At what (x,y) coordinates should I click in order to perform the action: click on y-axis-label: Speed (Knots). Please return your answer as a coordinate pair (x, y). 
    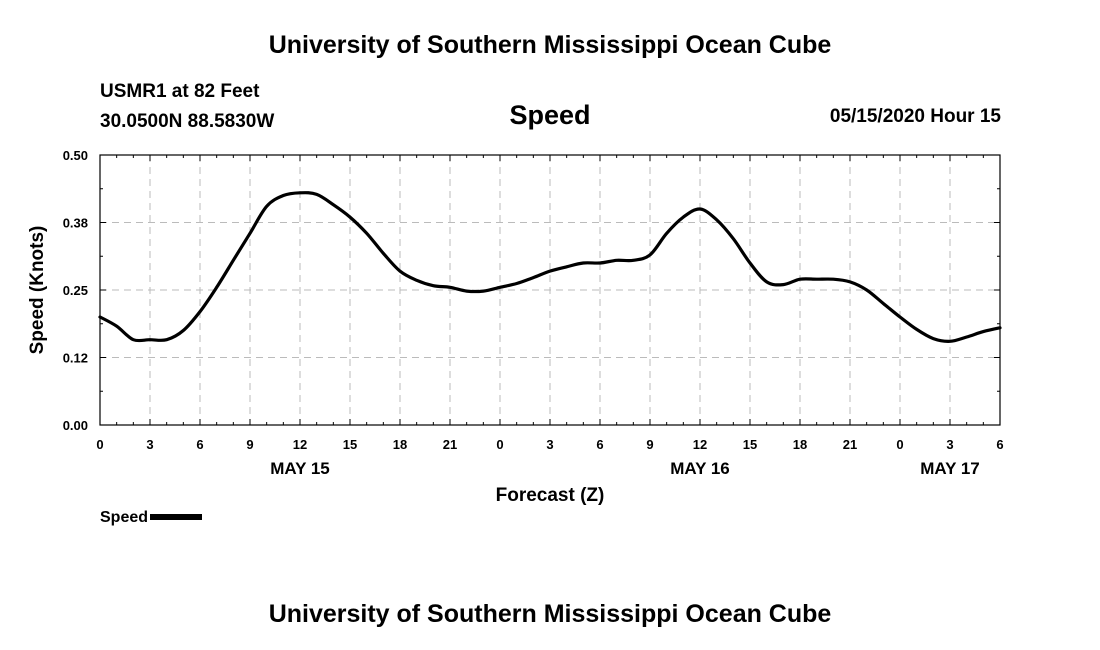
    Looking at the image, I should click on (37, 290).